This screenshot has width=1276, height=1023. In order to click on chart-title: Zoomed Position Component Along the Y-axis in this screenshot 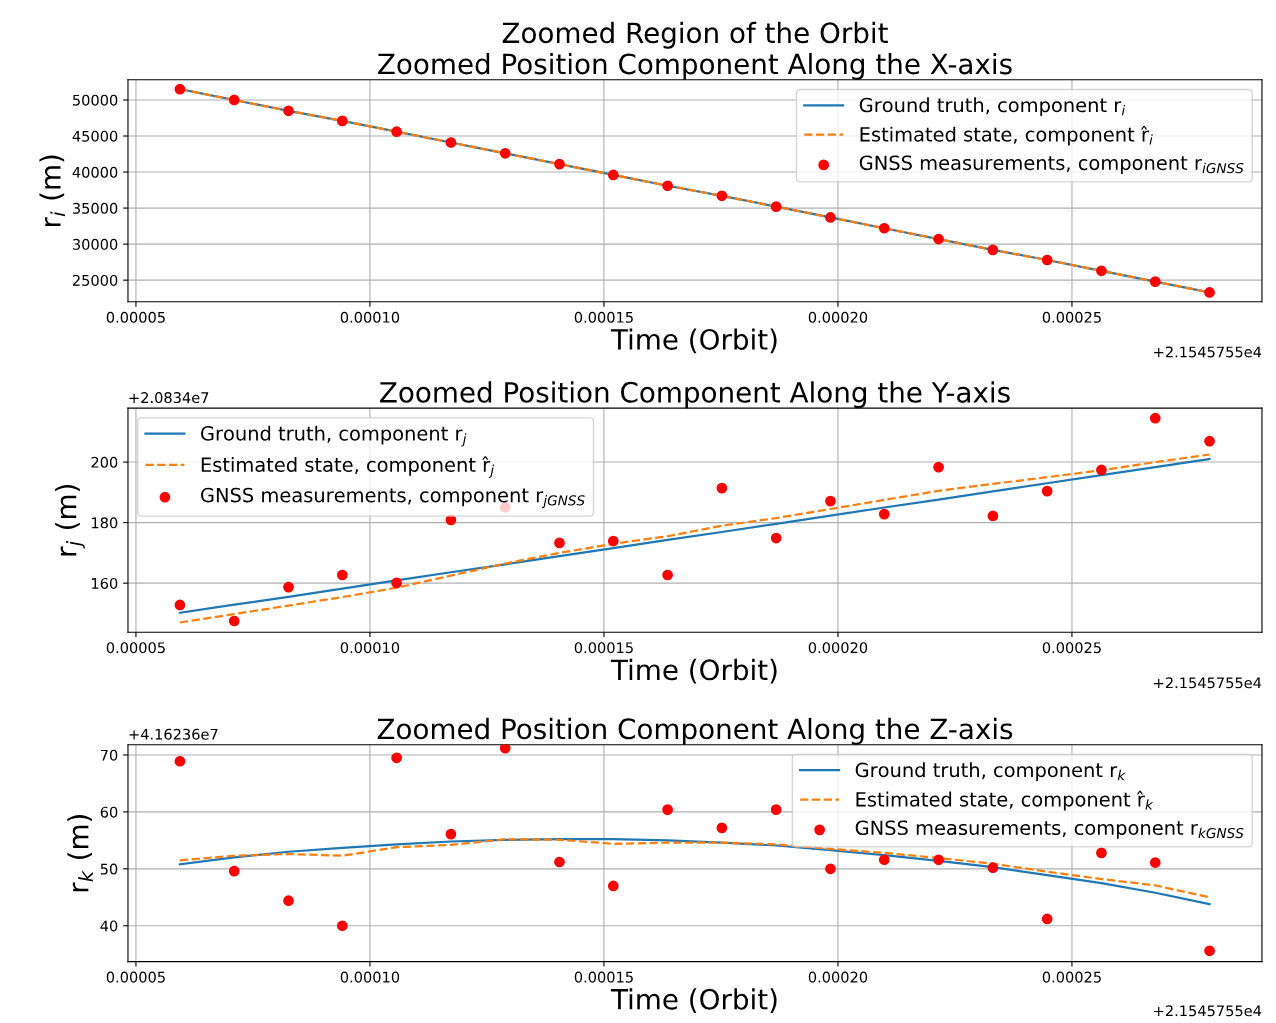, I will do `click(695, 395)`.